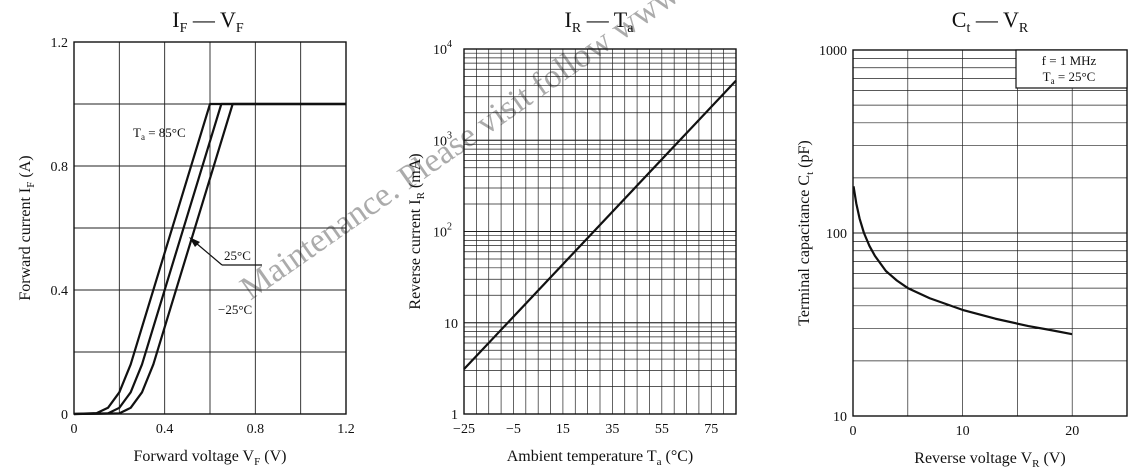  What do you see at coordinates (973, 458) in the screenshot?
I see `axis-label-part: Reverse voltage V` at bounding box center [973, 458].